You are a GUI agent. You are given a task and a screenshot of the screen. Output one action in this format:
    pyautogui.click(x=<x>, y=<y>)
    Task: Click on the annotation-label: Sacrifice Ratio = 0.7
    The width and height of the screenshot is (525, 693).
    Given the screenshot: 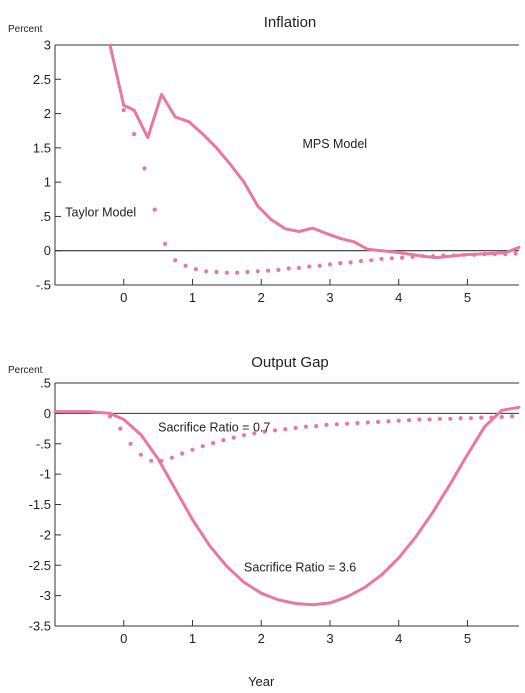 What is the action you would take?
    pyautogui.click(x=214, y=428)
    